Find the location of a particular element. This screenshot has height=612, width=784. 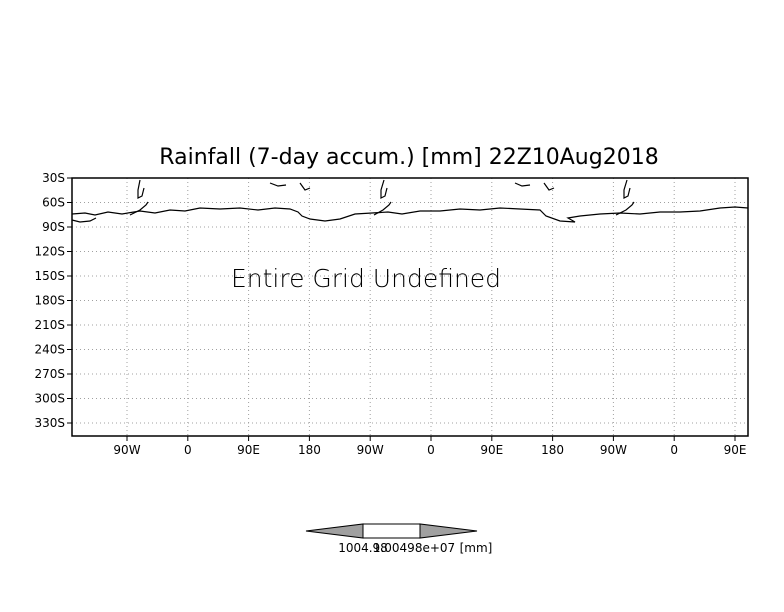

colorbar: 1004.98 1.00498e+07 [mm] is located at coordinates (399, 539).